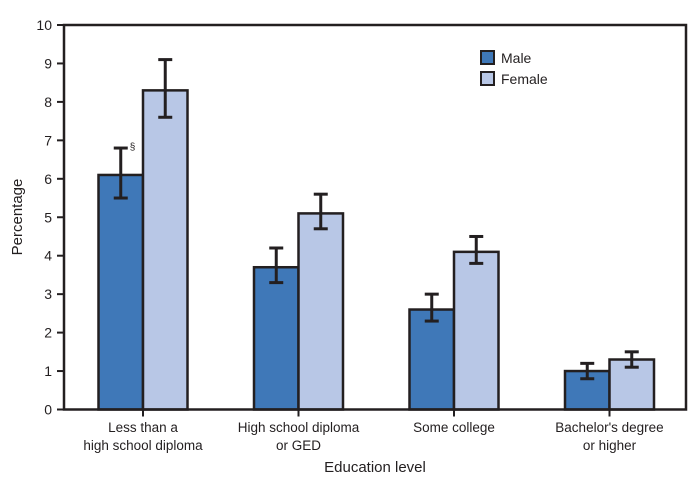 This screenshot has height=487, width=699. I want to click on y-tick-label: 7, so click(48, 140).